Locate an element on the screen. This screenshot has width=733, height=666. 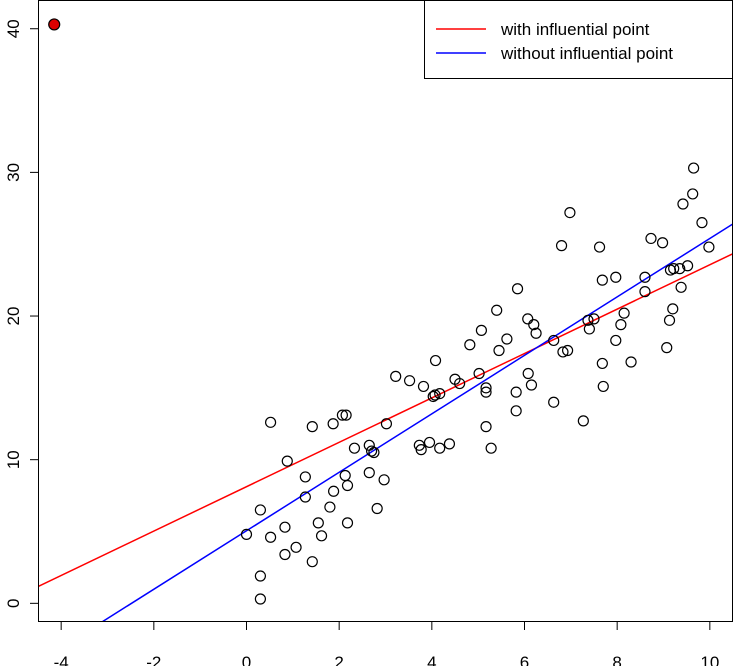
y-axis: 0 10 20 30 40 is located at coordinates (21, 313).